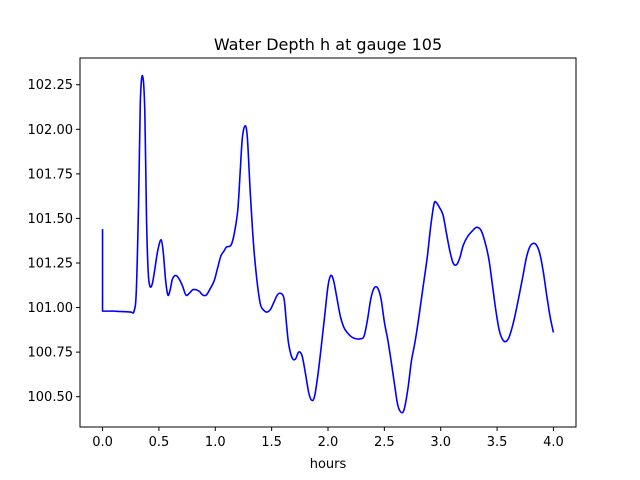 The height and width of the screenshot is (480, 640). I want to click on x-axis-ticks: 0.0 0.5 1.0 1.5 2.0 2.5 3.0 3.5 4.0, so click(328, 438).